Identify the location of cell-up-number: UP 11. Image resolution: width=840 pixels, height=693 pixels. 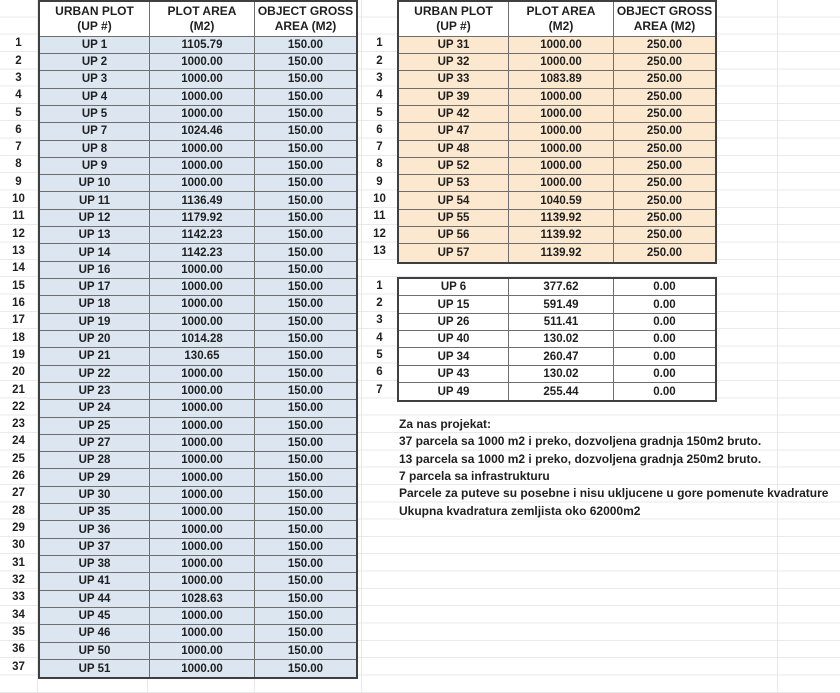
(95, 201).